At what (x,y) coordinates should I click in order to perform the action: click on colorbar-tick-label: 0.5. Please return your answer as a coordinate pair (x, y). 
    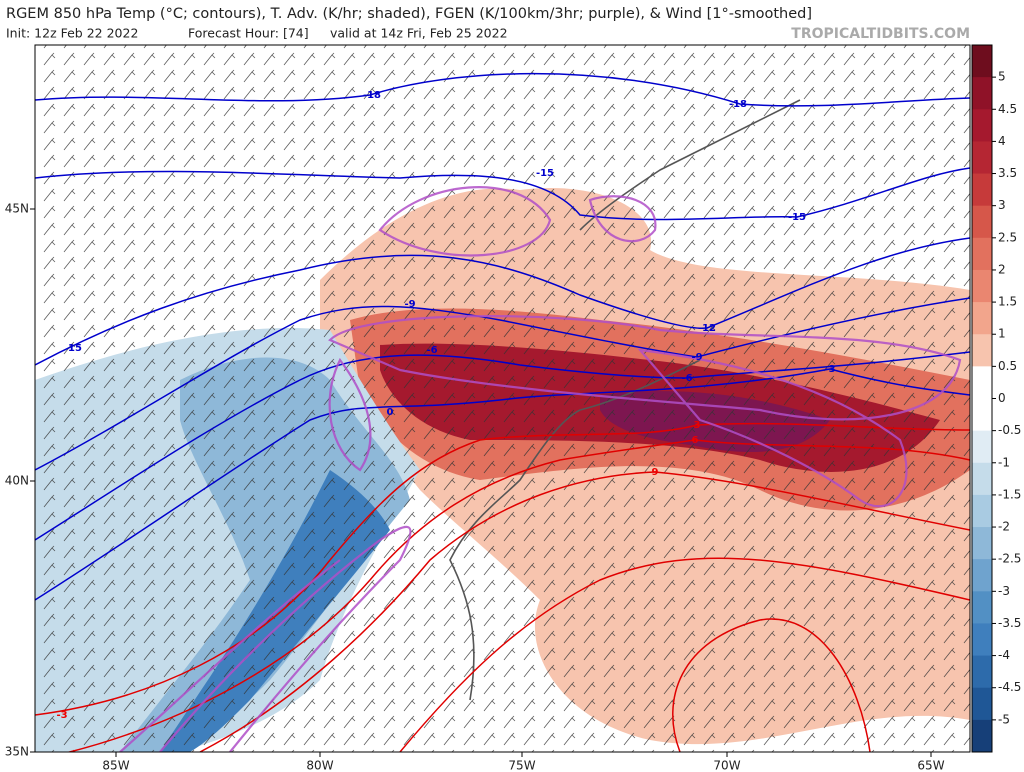
    Looking at the image, I should click on (1007, 366).